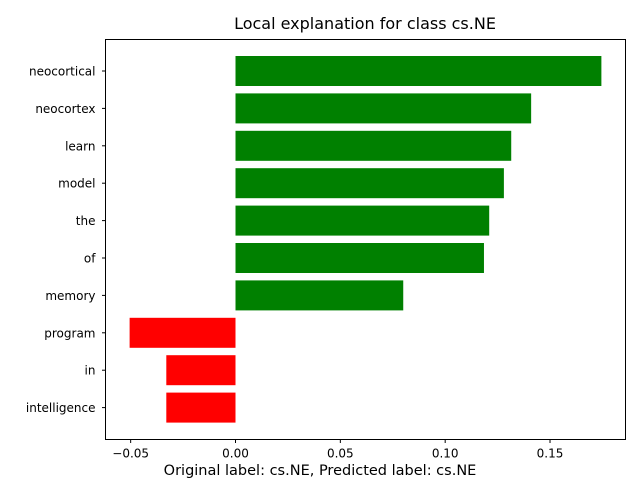  I want to click on x-tick-label: 0.00, so click(235, 454).